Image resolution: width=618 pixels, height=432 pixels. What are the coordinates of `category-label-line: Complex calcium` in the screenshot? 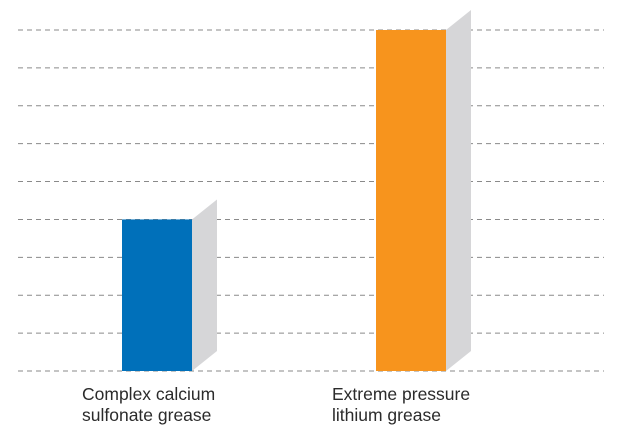 It's located at (149, 394).